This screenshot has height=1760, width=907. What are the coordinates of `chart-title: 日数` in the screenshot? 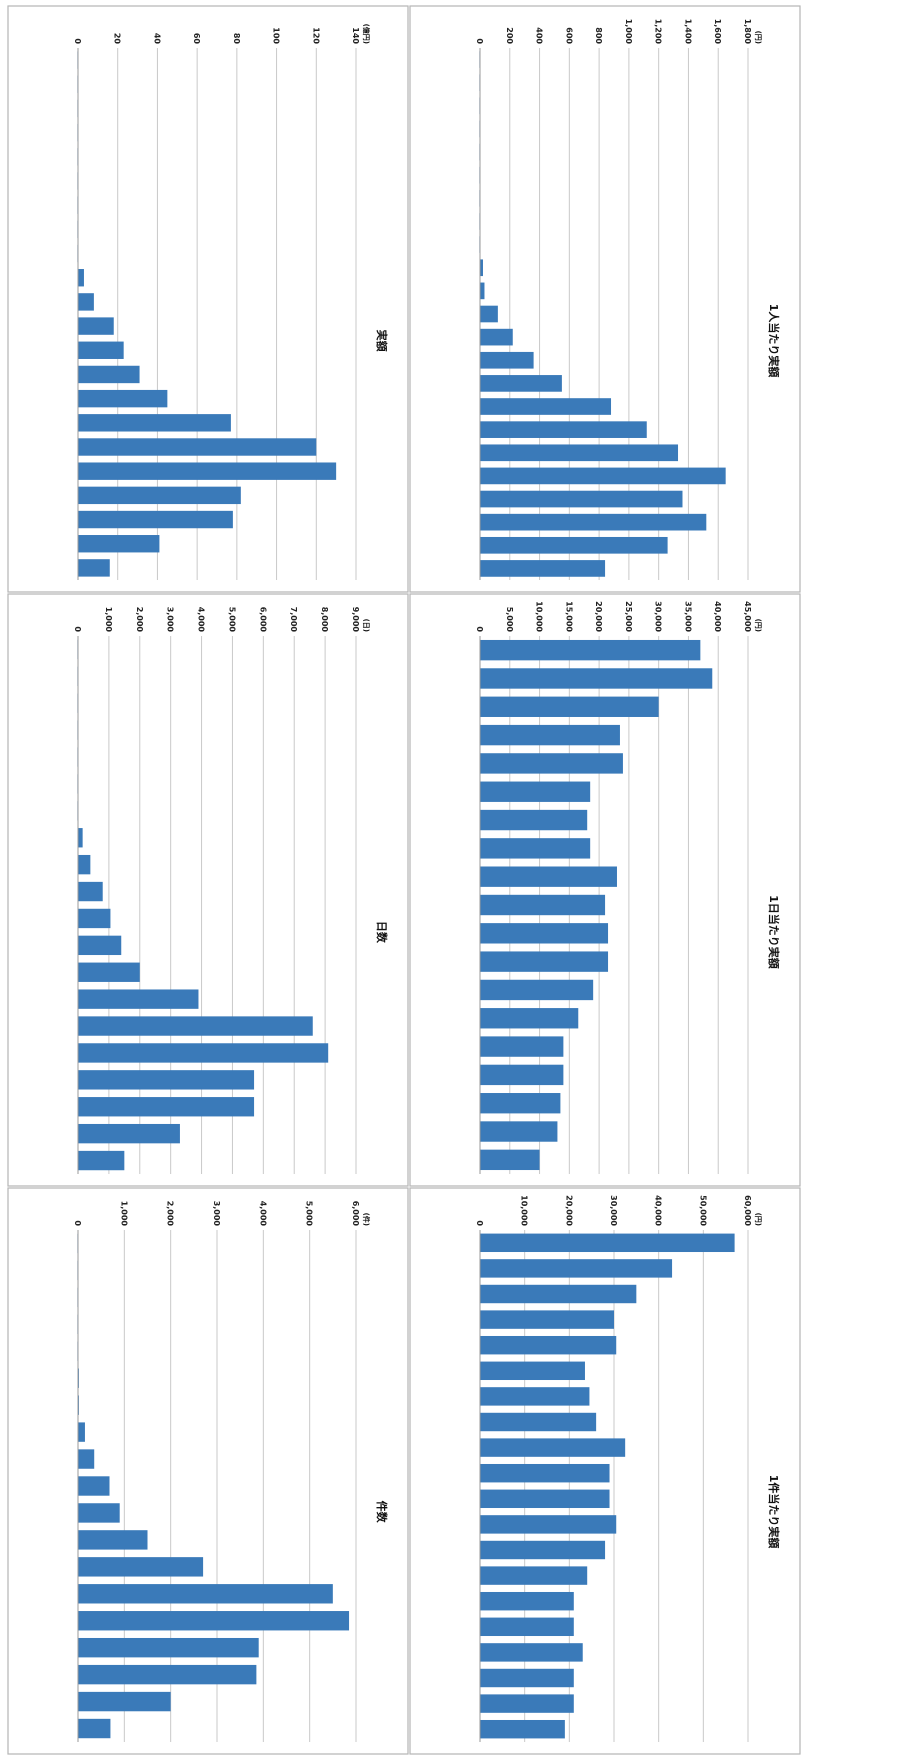 It's located at (382, 932).